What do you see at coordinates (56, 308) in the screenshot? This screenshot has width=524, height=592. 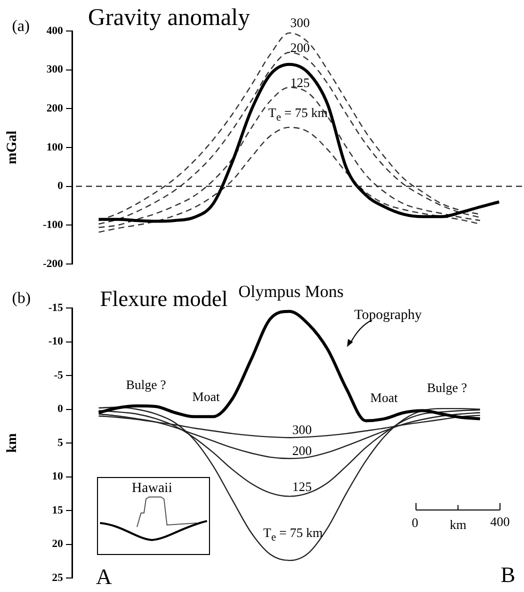 I see `y-tick-label: -15` at bounding box center [56, 308].